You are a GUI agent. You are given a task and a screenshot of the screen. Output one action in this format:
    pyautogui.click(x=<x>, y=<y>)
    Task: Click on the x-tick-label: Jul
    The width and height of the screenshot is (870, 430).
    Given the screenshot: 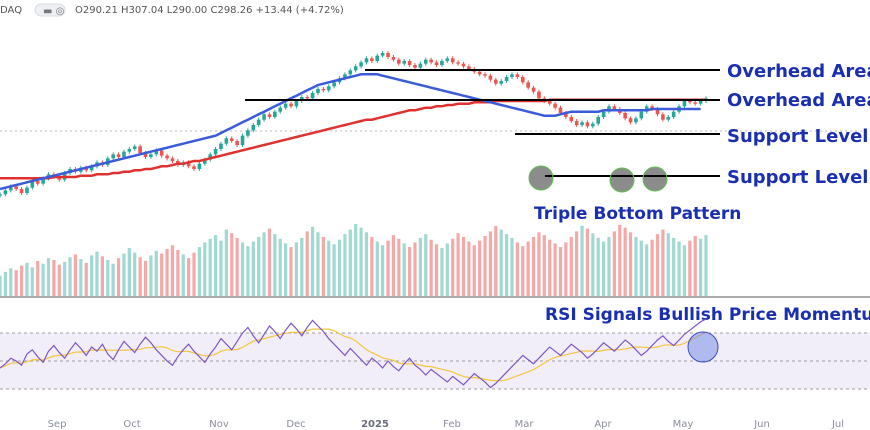 What is the action you would take?
    pyautogui.click(x=837, y=424)
    